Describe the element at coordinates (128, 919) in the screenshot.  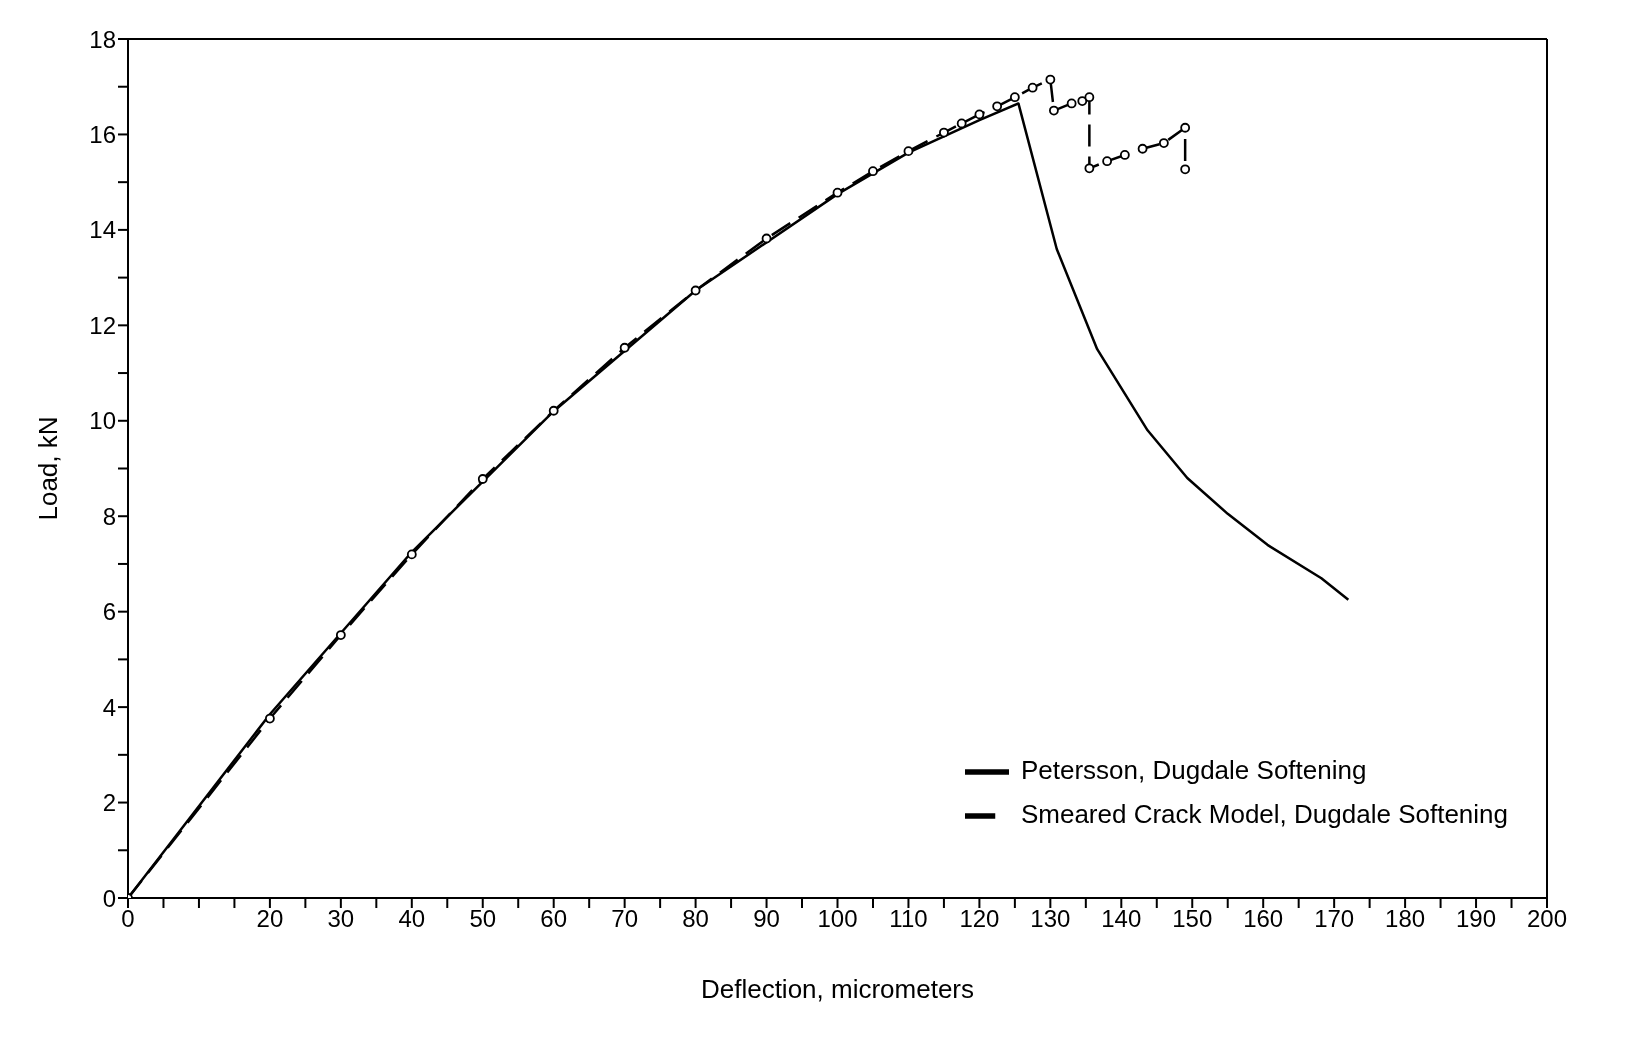
I see `x-tick-label: 0` at that location.